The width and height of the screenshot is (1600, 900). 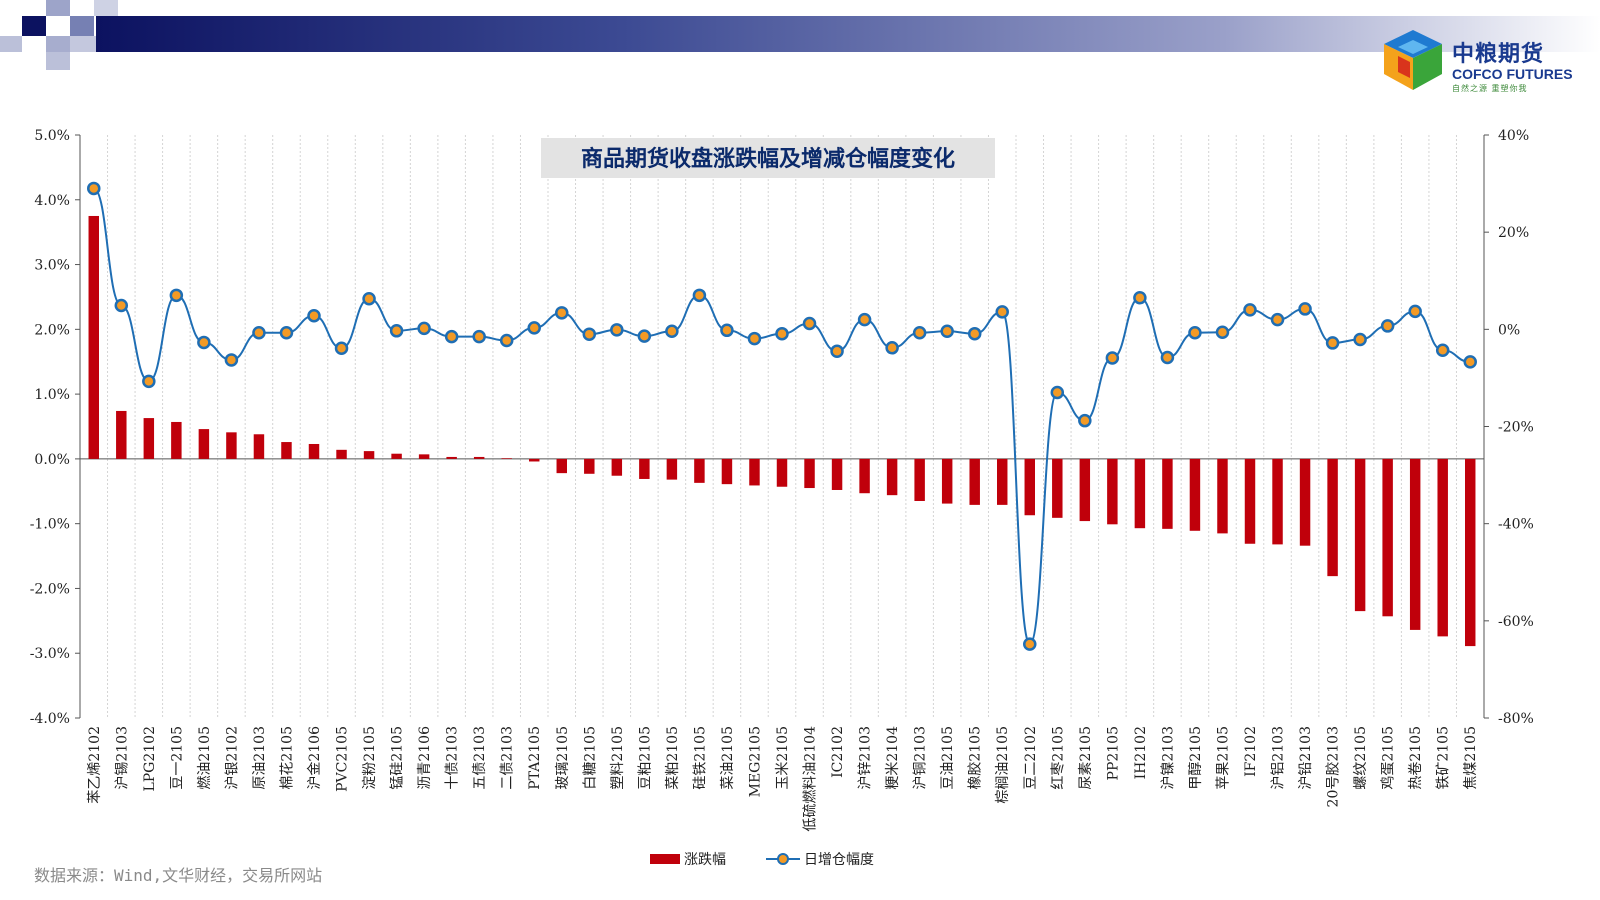 What do you see at coordinates (286, 450) in the screenshot?
I see `bar-棉花2105` at bounding box center [286, 450].